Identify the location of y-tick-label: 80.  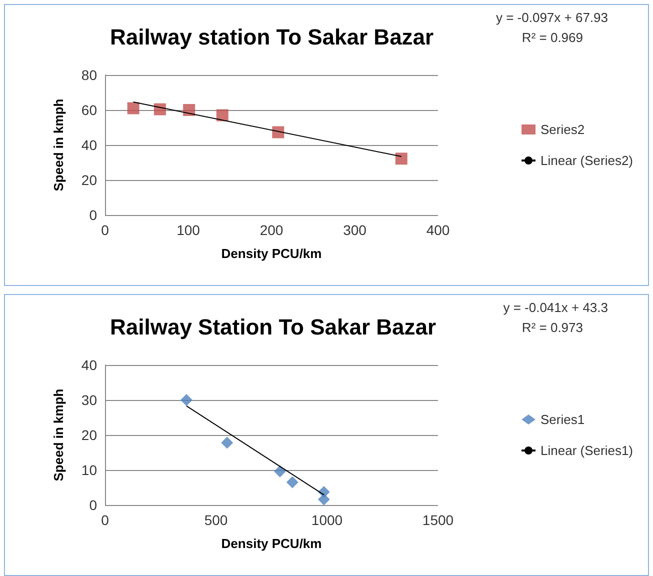
(89, 75).